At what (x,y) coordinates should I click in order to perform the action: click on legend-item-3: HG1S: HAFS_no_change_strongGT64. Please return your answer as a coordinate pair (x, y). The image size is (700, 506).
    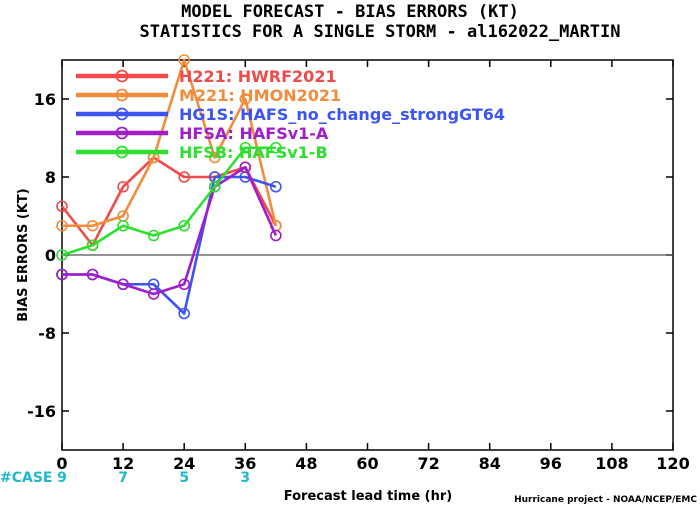
    Looking at the image, I should click on (290, 114).